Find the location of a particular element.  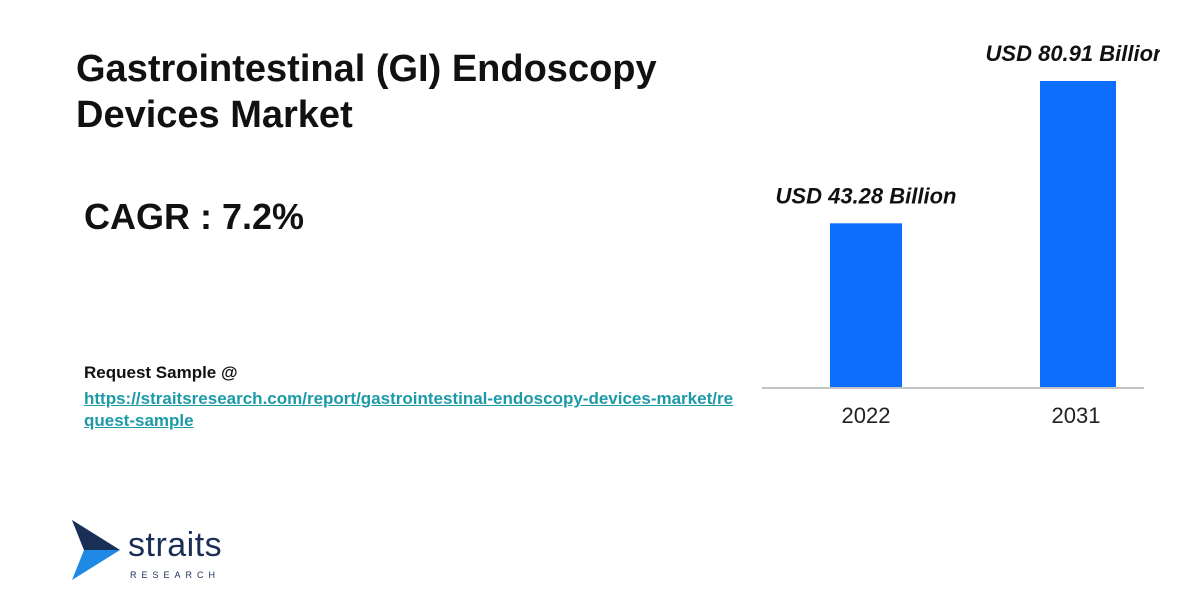

straits-logo: straits RESEARCH is located at coordinates (160, 553).